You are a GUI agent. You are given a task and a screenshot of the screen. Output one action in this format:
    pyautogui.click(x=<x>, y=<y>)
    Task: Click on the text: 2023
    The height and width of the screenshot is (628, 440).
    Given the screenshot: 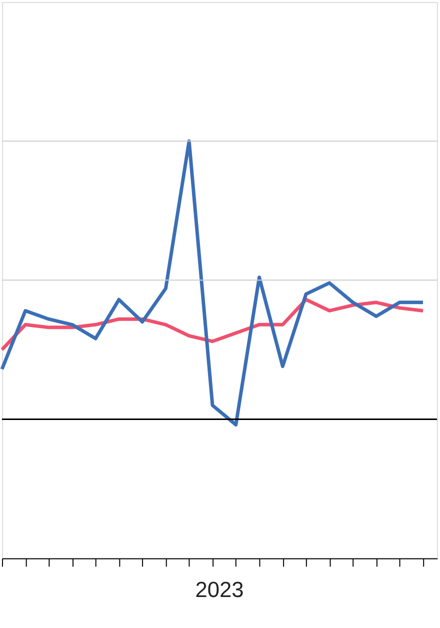 What is the action you would take?
    pyautogui.click(x=219, y=589)
    